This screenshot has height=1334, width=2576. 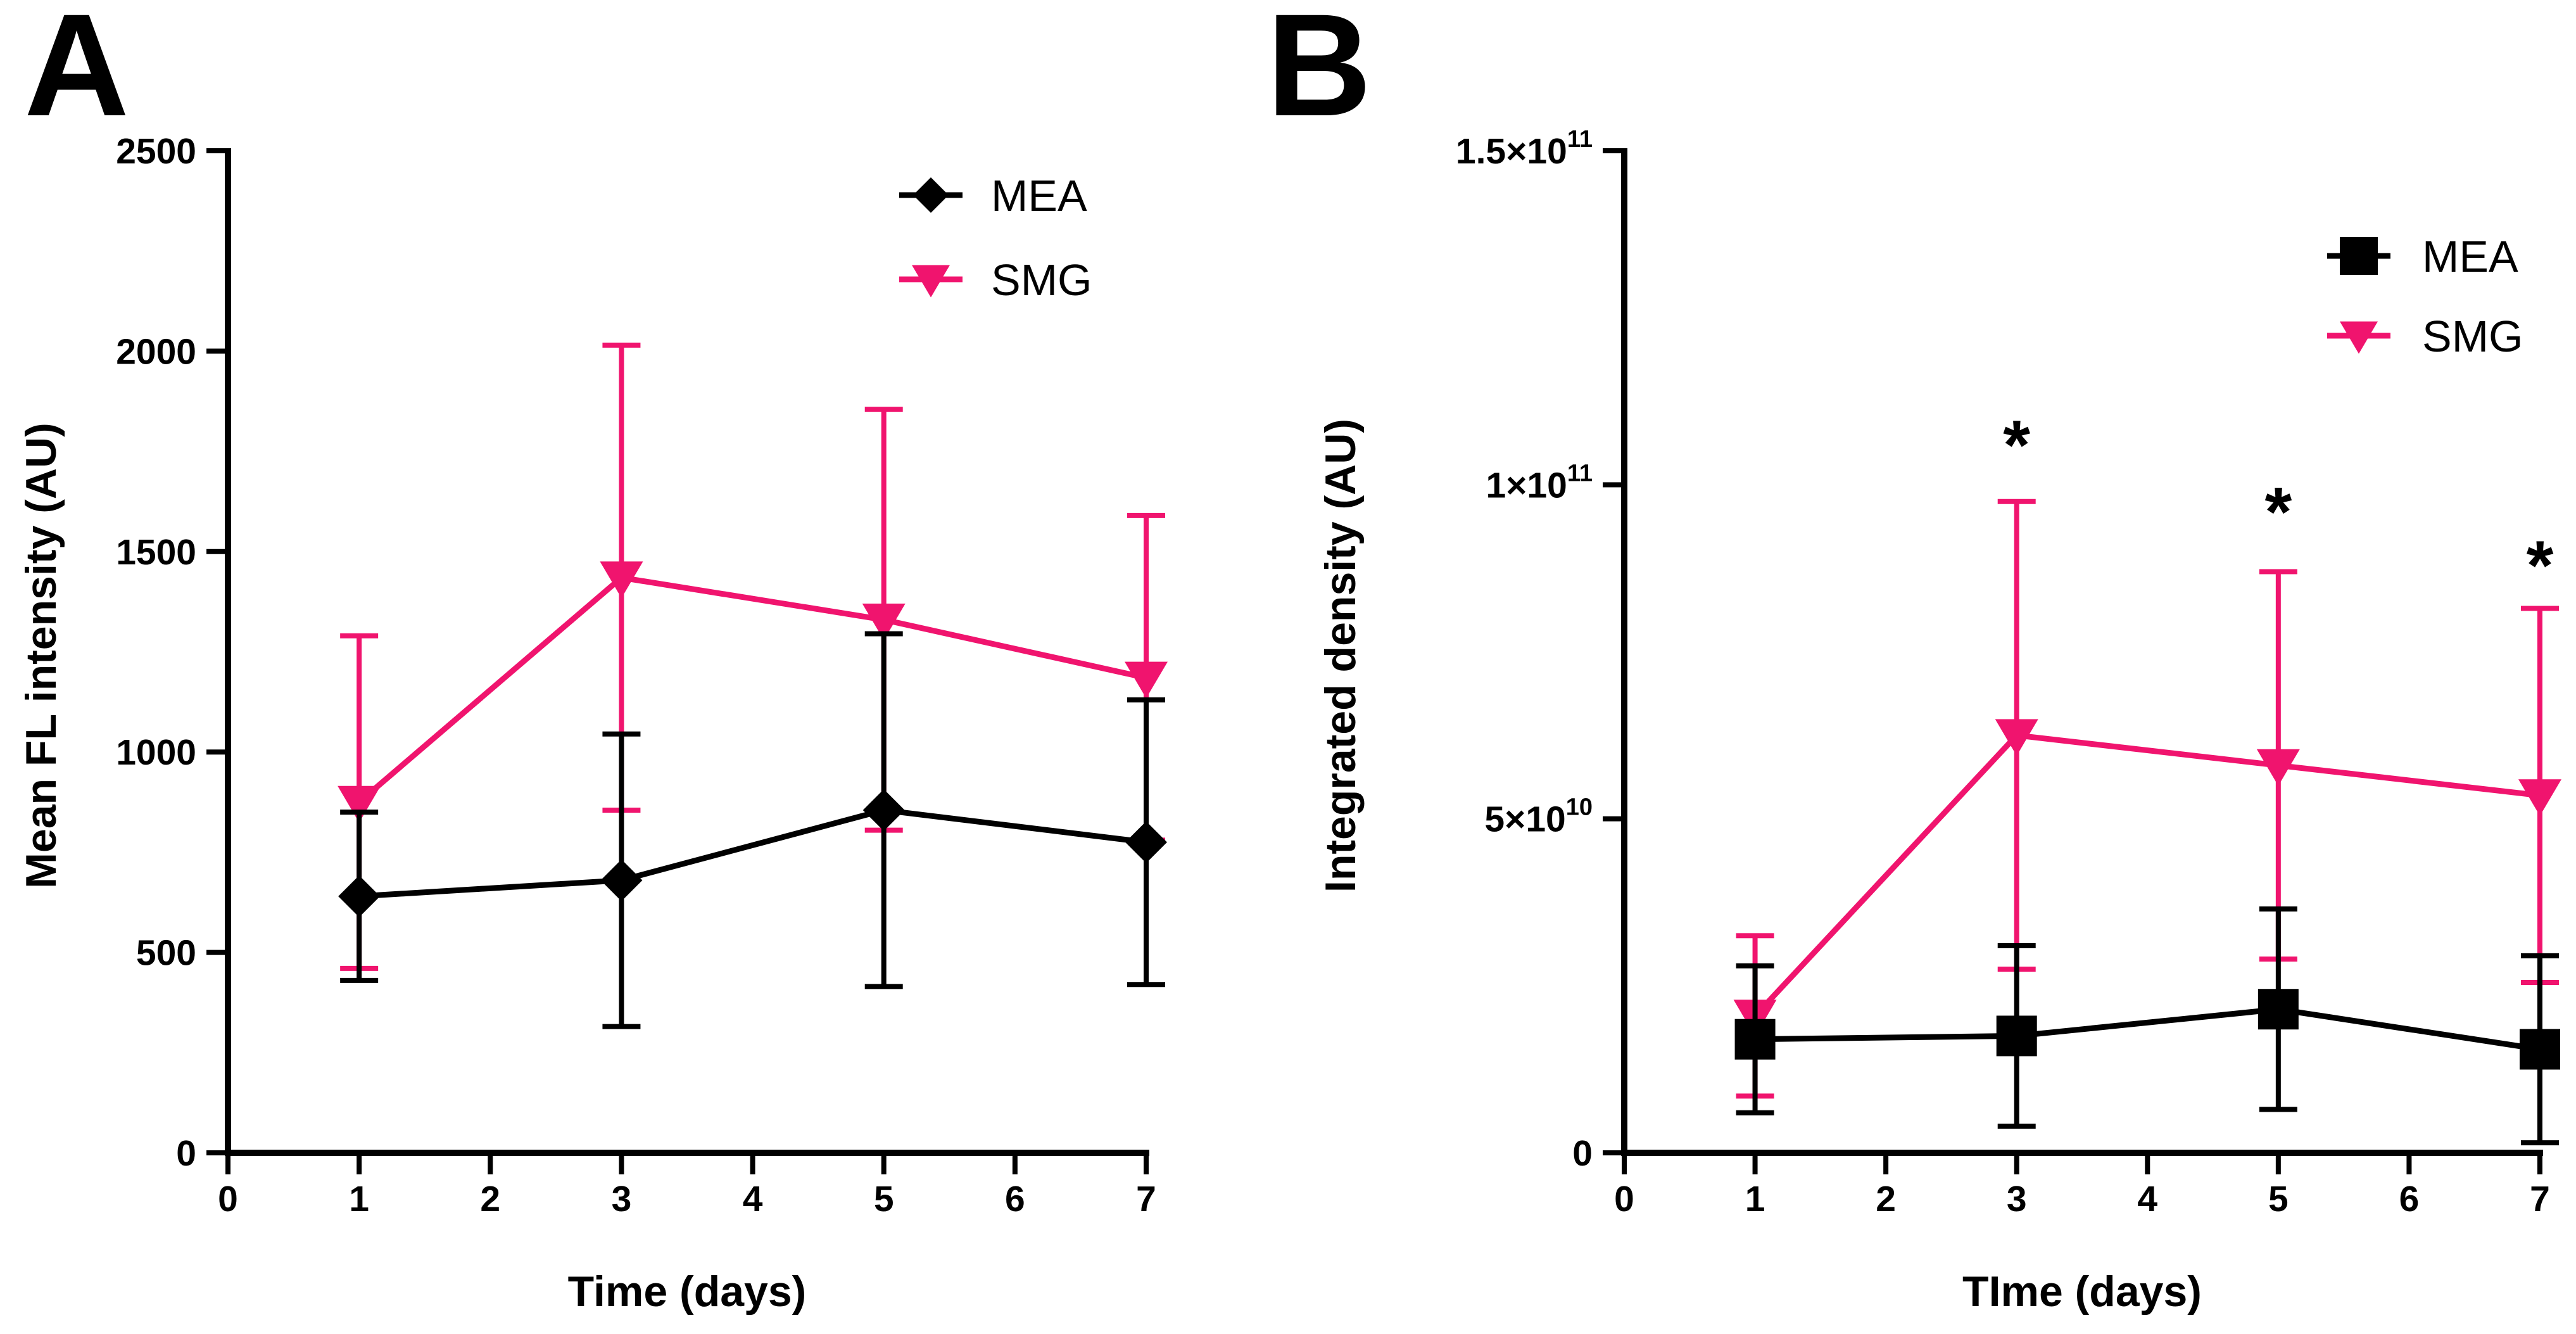 What do you see at coordinates (156, 552) in the screenshot?
I see `y-tick-label: 1500` at bounding box center [156, 552].